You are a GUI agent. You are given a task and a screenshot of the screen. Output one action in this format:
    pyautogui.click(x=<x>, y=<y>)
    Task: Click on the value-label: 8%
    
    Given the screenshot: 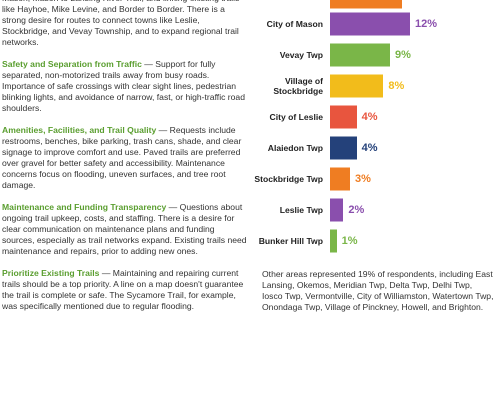 What is the action you would take?
    pyautogui.click(x=396, y=86)
    